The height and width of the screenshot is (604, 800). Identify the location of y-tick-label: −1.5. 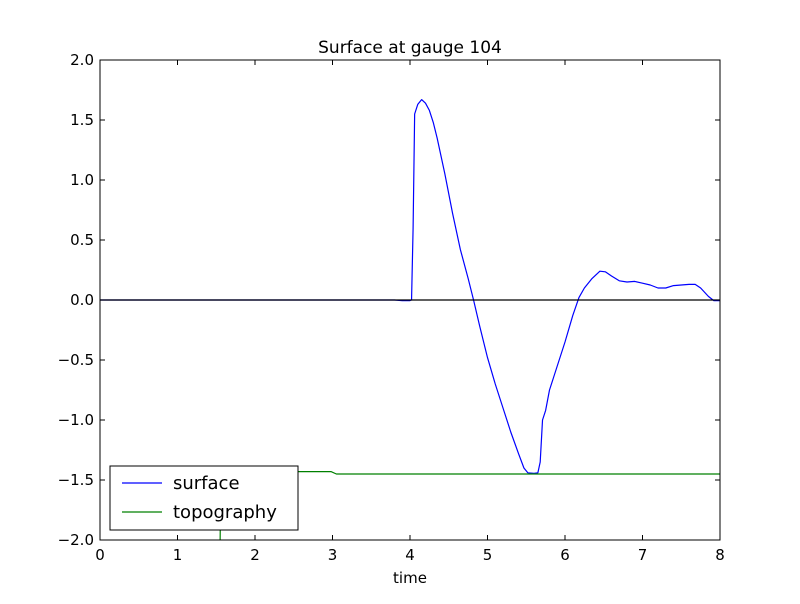
(76, 480).